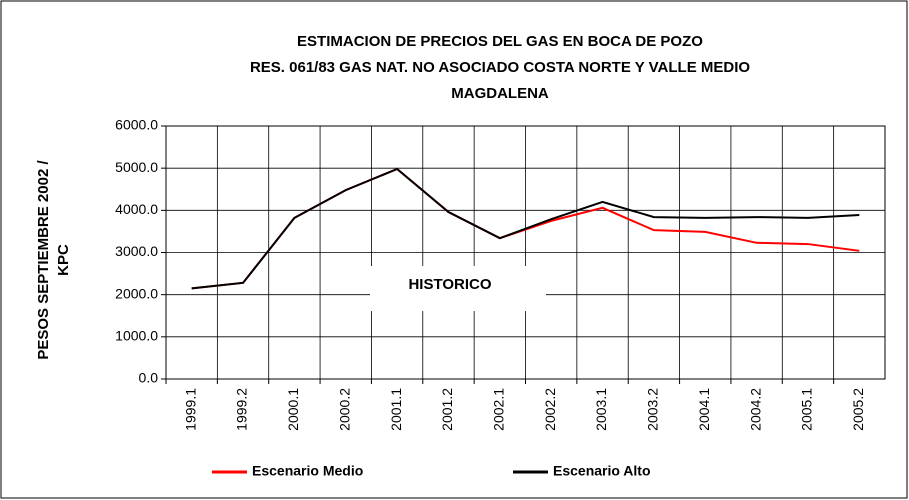  What do you see at coordinates (136, 251) in the screenshot?
I see `y-tick-label: 3000.0` at bounding box center [136, 251].